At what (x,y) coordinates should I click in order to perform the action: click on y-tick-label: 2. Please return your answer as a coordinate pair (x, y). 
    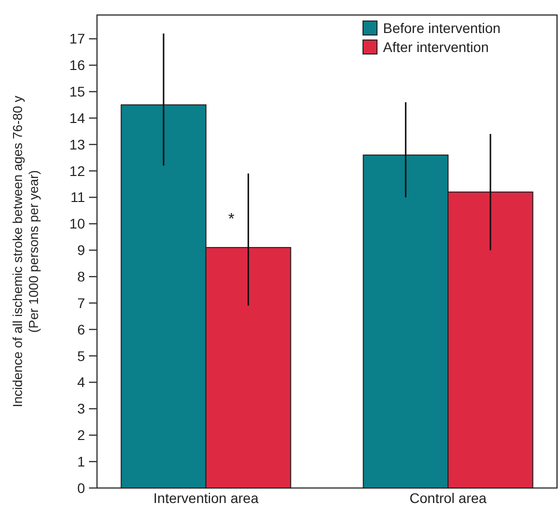
    Looking at the image, I should click on (81, 435).